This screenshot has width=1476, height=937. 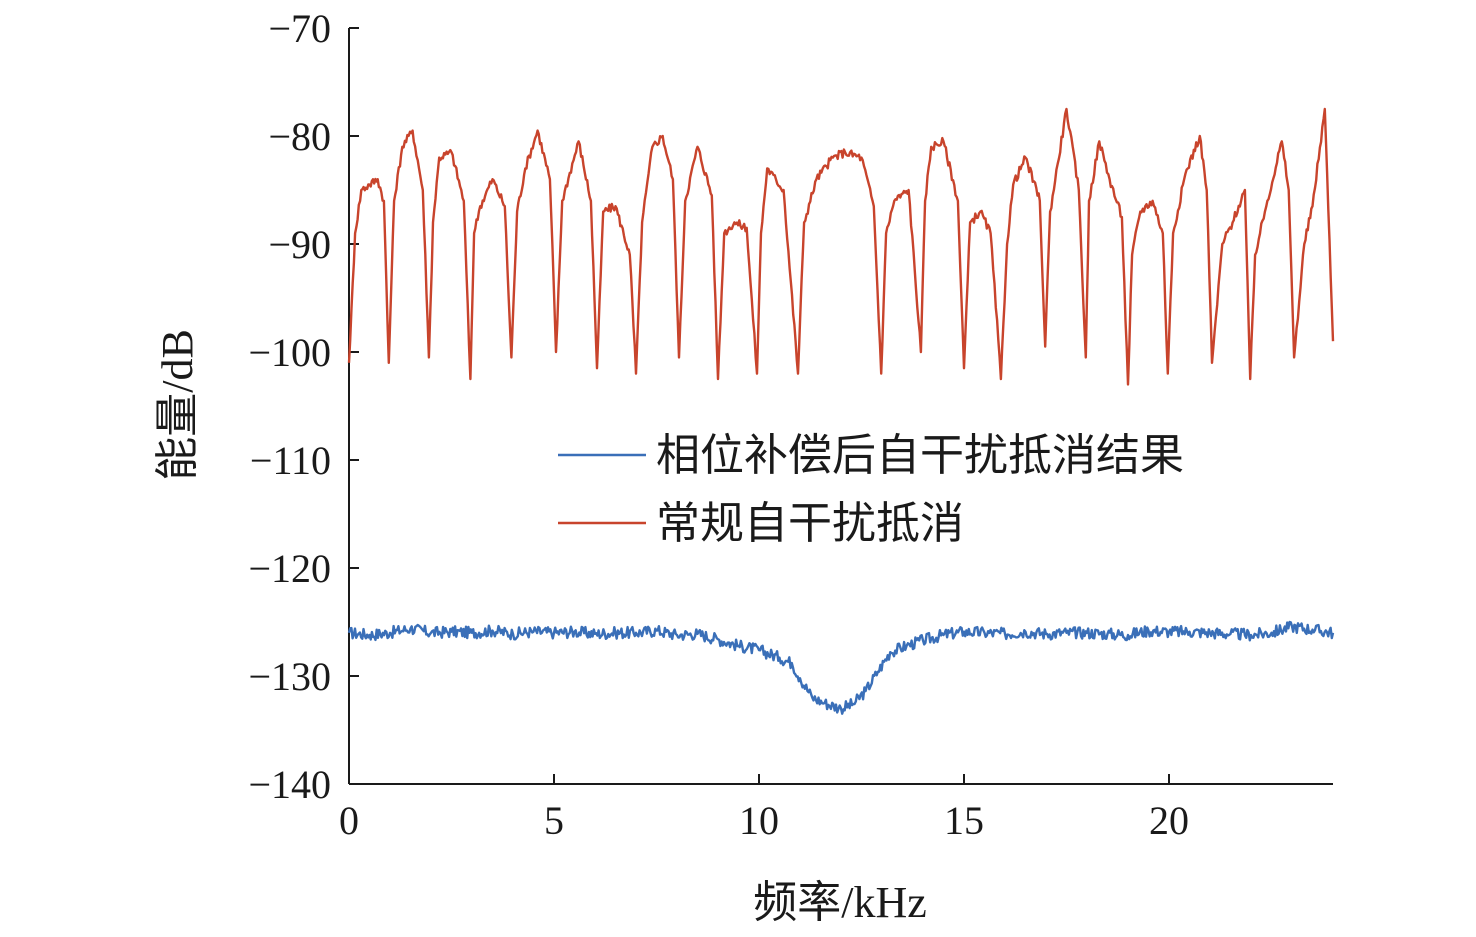 What do you see at coordinates (299, 136) in the screenshot?
I see `y-tick-label: −80` at bounding box center [299, 136].